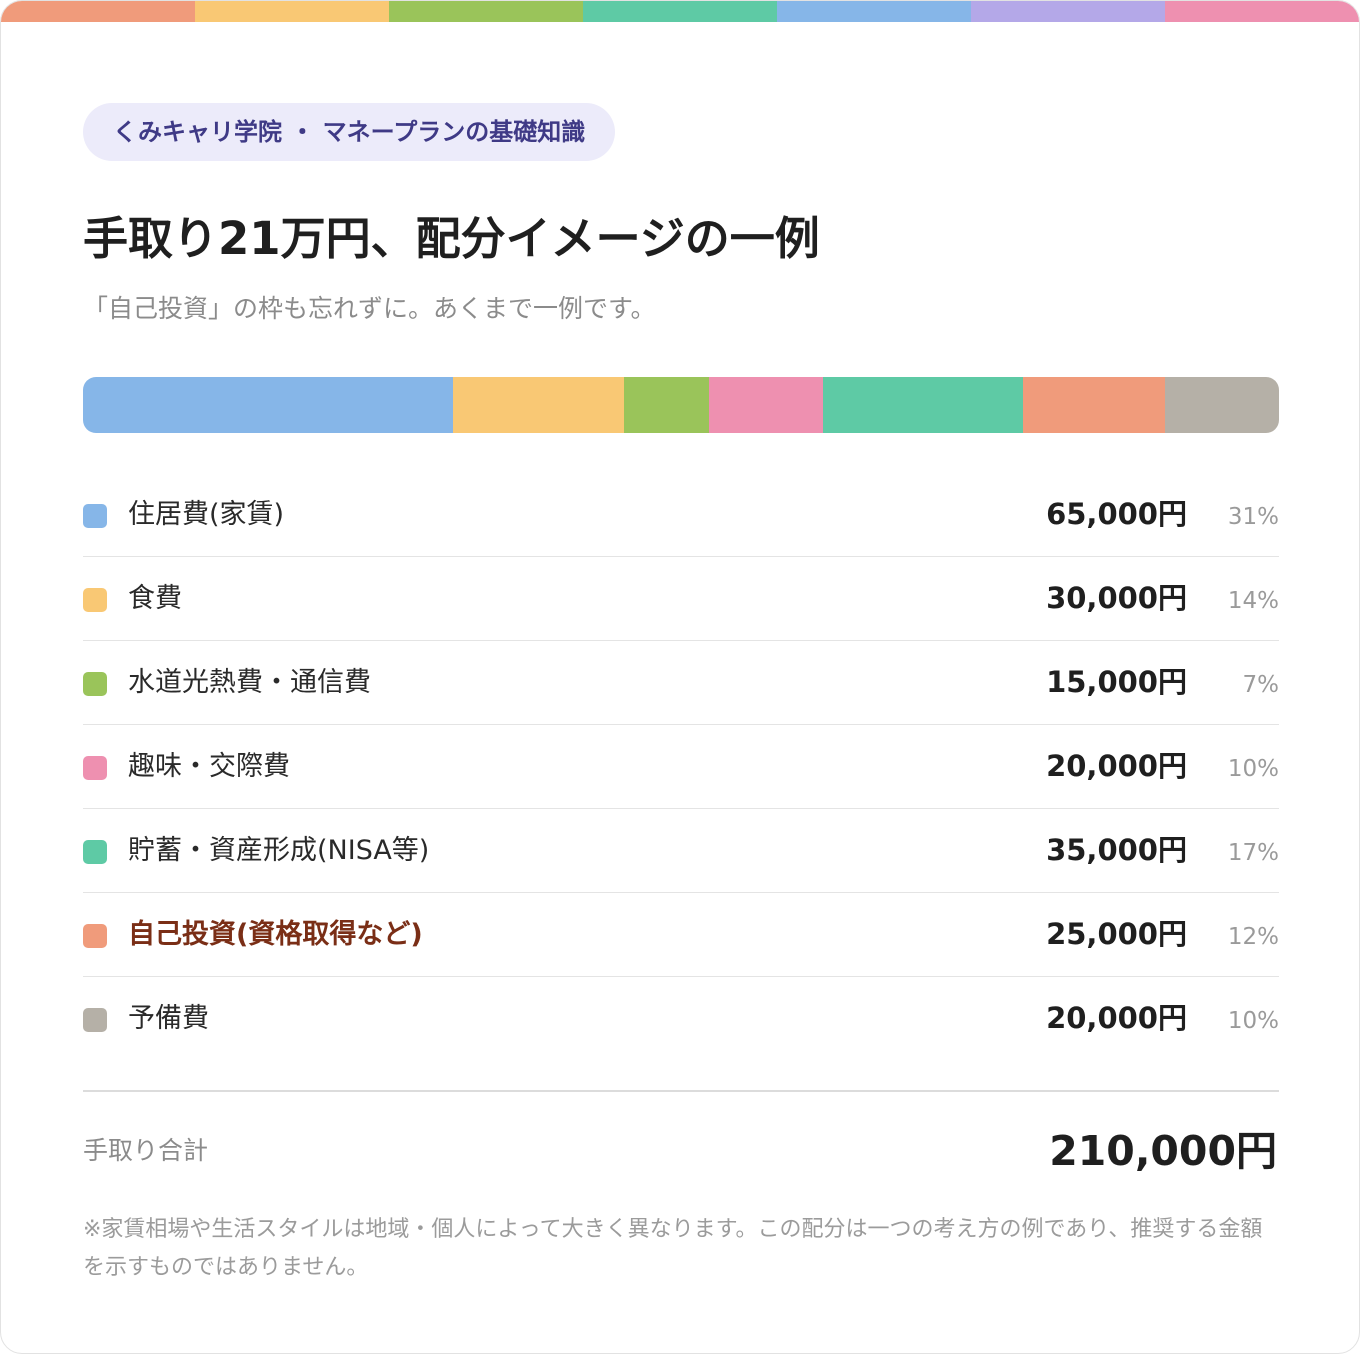 The image size is (1360, 1354). I want to click on stacked-allocation-bar, so click(681, 405).